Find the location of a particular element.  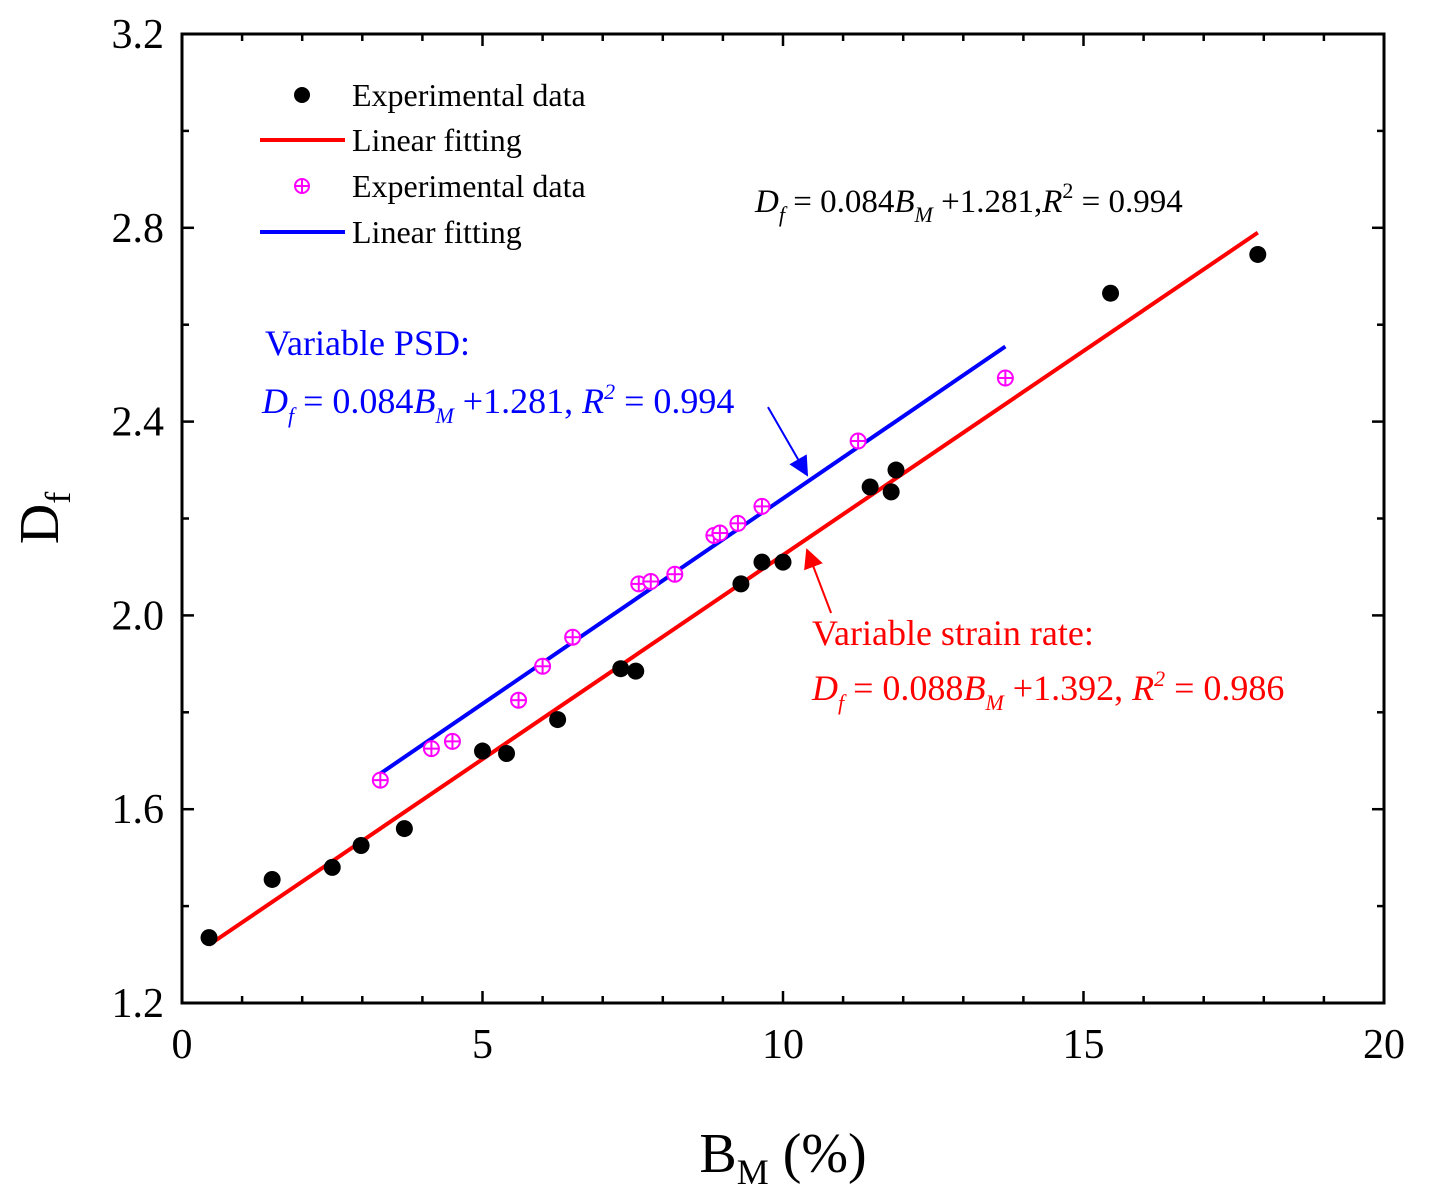

y-tick-label: 3.2 is located at coordinates (138, 35).